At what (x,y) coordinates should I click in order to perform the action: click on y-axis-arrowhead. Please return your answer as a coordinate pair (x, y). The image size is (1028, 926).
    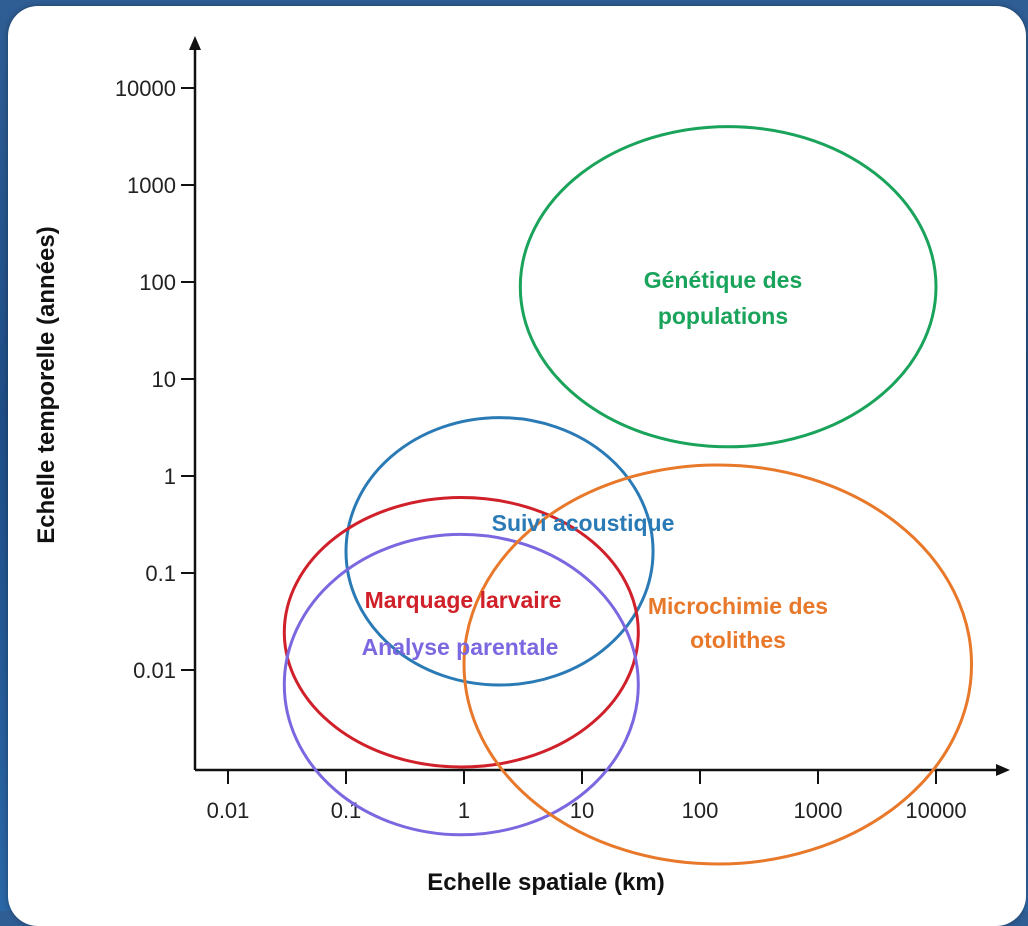
    Looking at the image, I should click on (195, 43).